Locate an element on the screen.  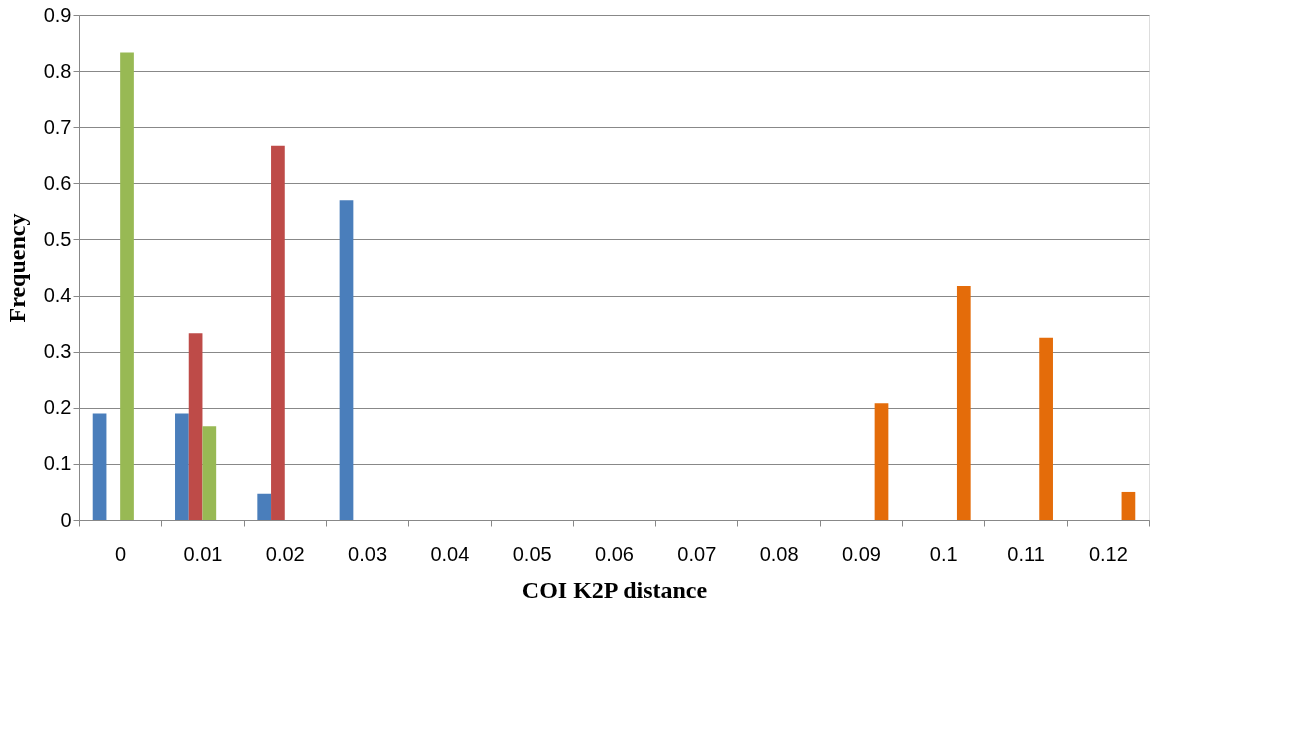
y-tick-label: 0 is located at coordinates (66, 519).